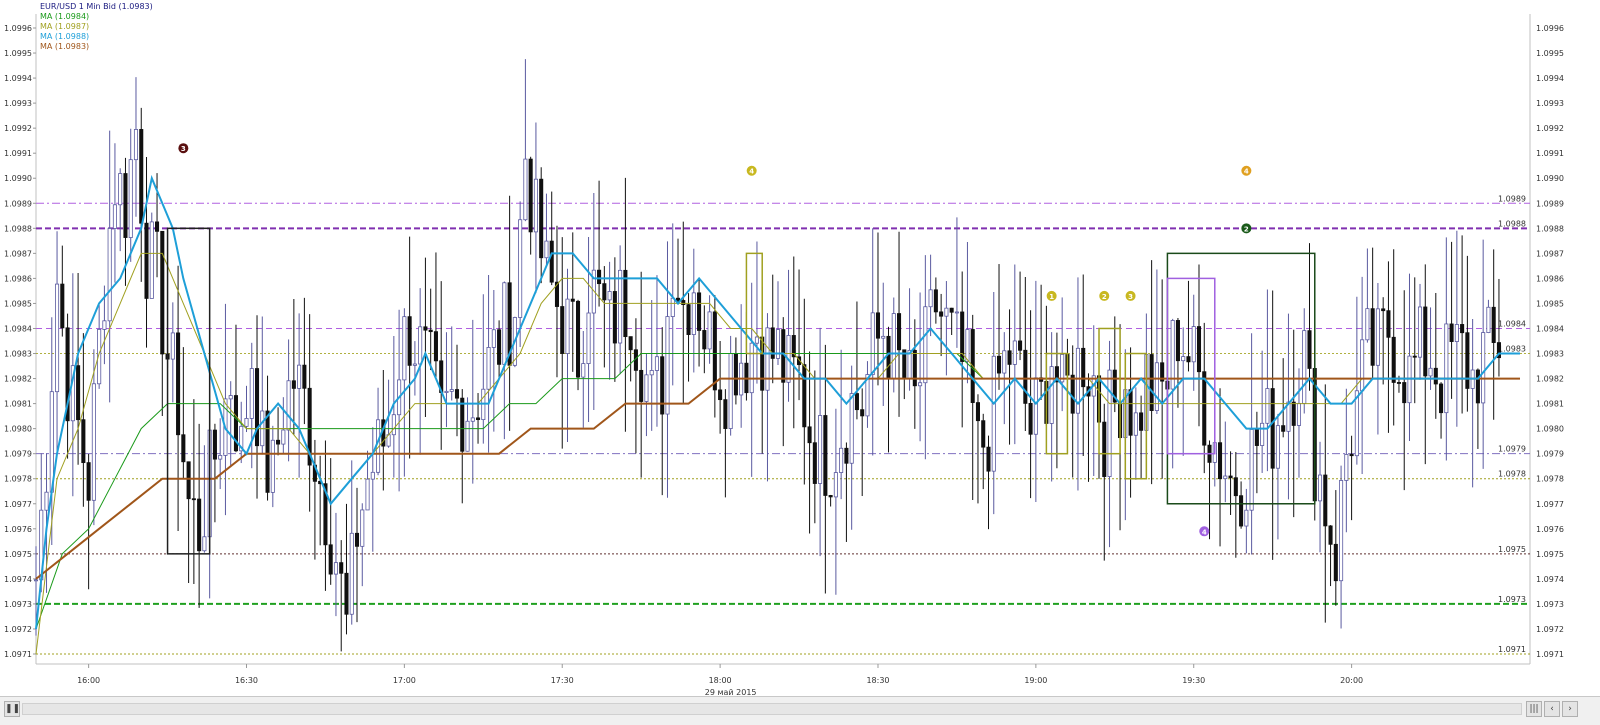 The height and width of the screenshot is (725, 1600). Describe the element at coordinates (877, 680) in the screenshot. I see `x-tick-5: 18:30` at that location.